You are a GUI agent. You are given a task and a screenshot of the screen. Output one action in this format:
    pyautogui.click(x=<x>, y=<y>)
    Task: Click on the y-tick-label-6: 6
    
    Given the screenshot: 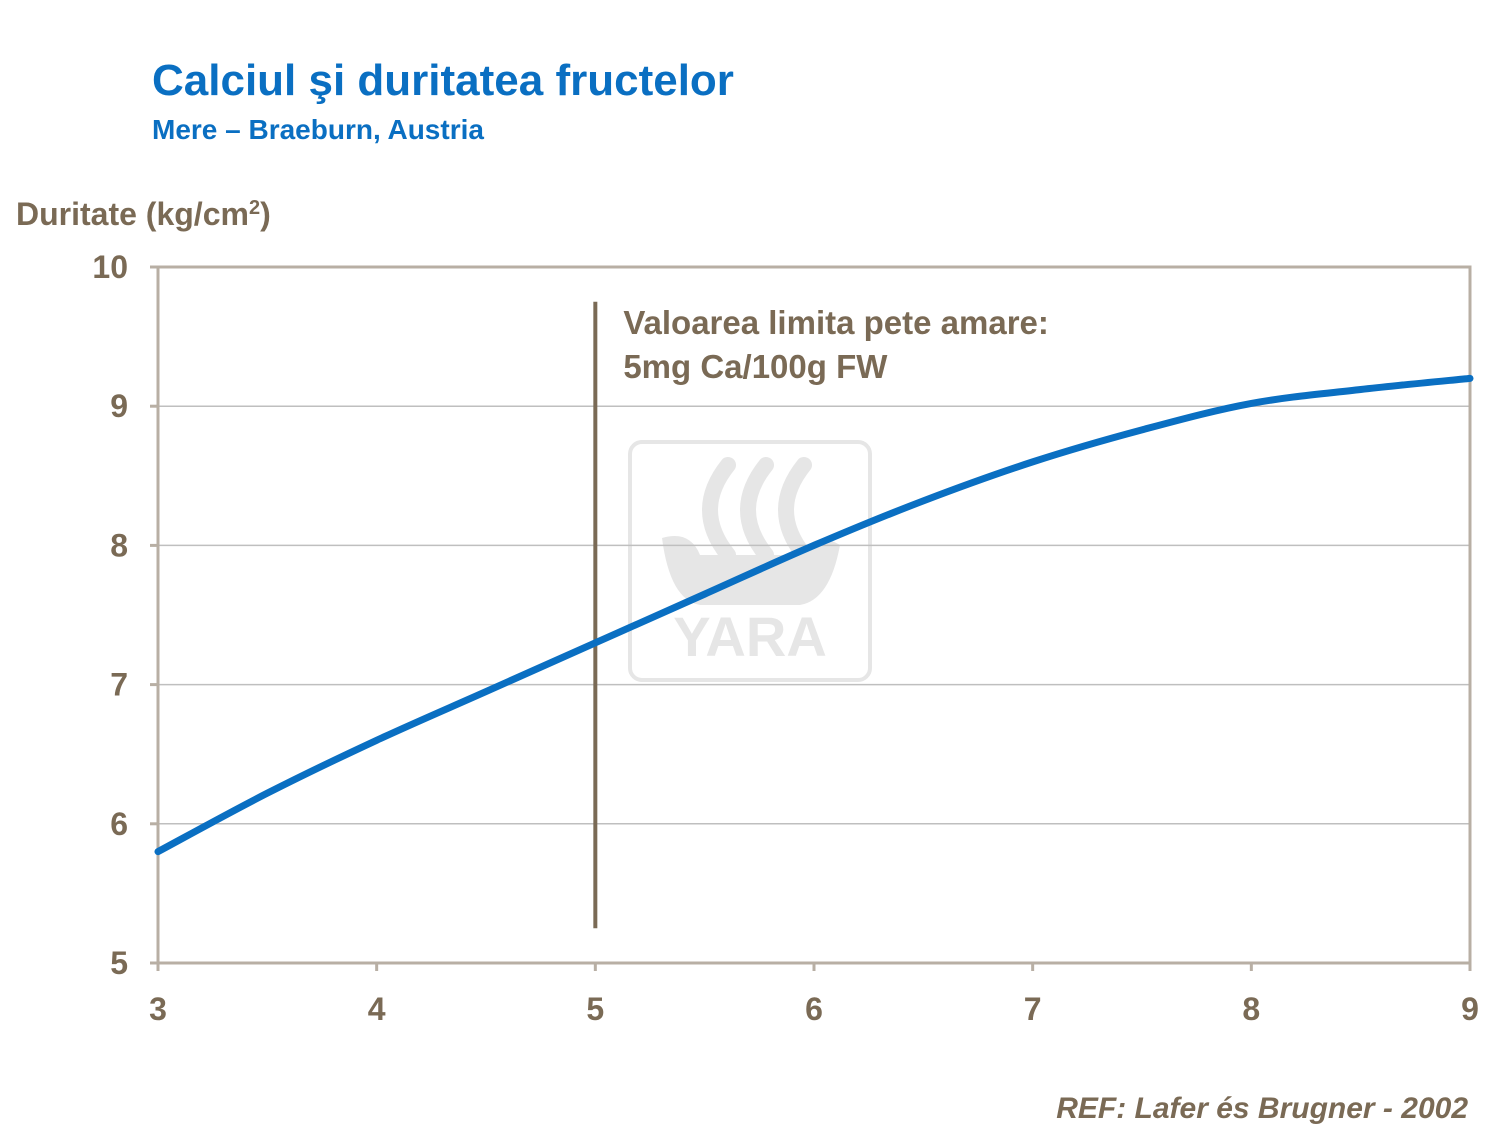 What is the action you would take?
    pyautogui.click(x=119, y=824)
    